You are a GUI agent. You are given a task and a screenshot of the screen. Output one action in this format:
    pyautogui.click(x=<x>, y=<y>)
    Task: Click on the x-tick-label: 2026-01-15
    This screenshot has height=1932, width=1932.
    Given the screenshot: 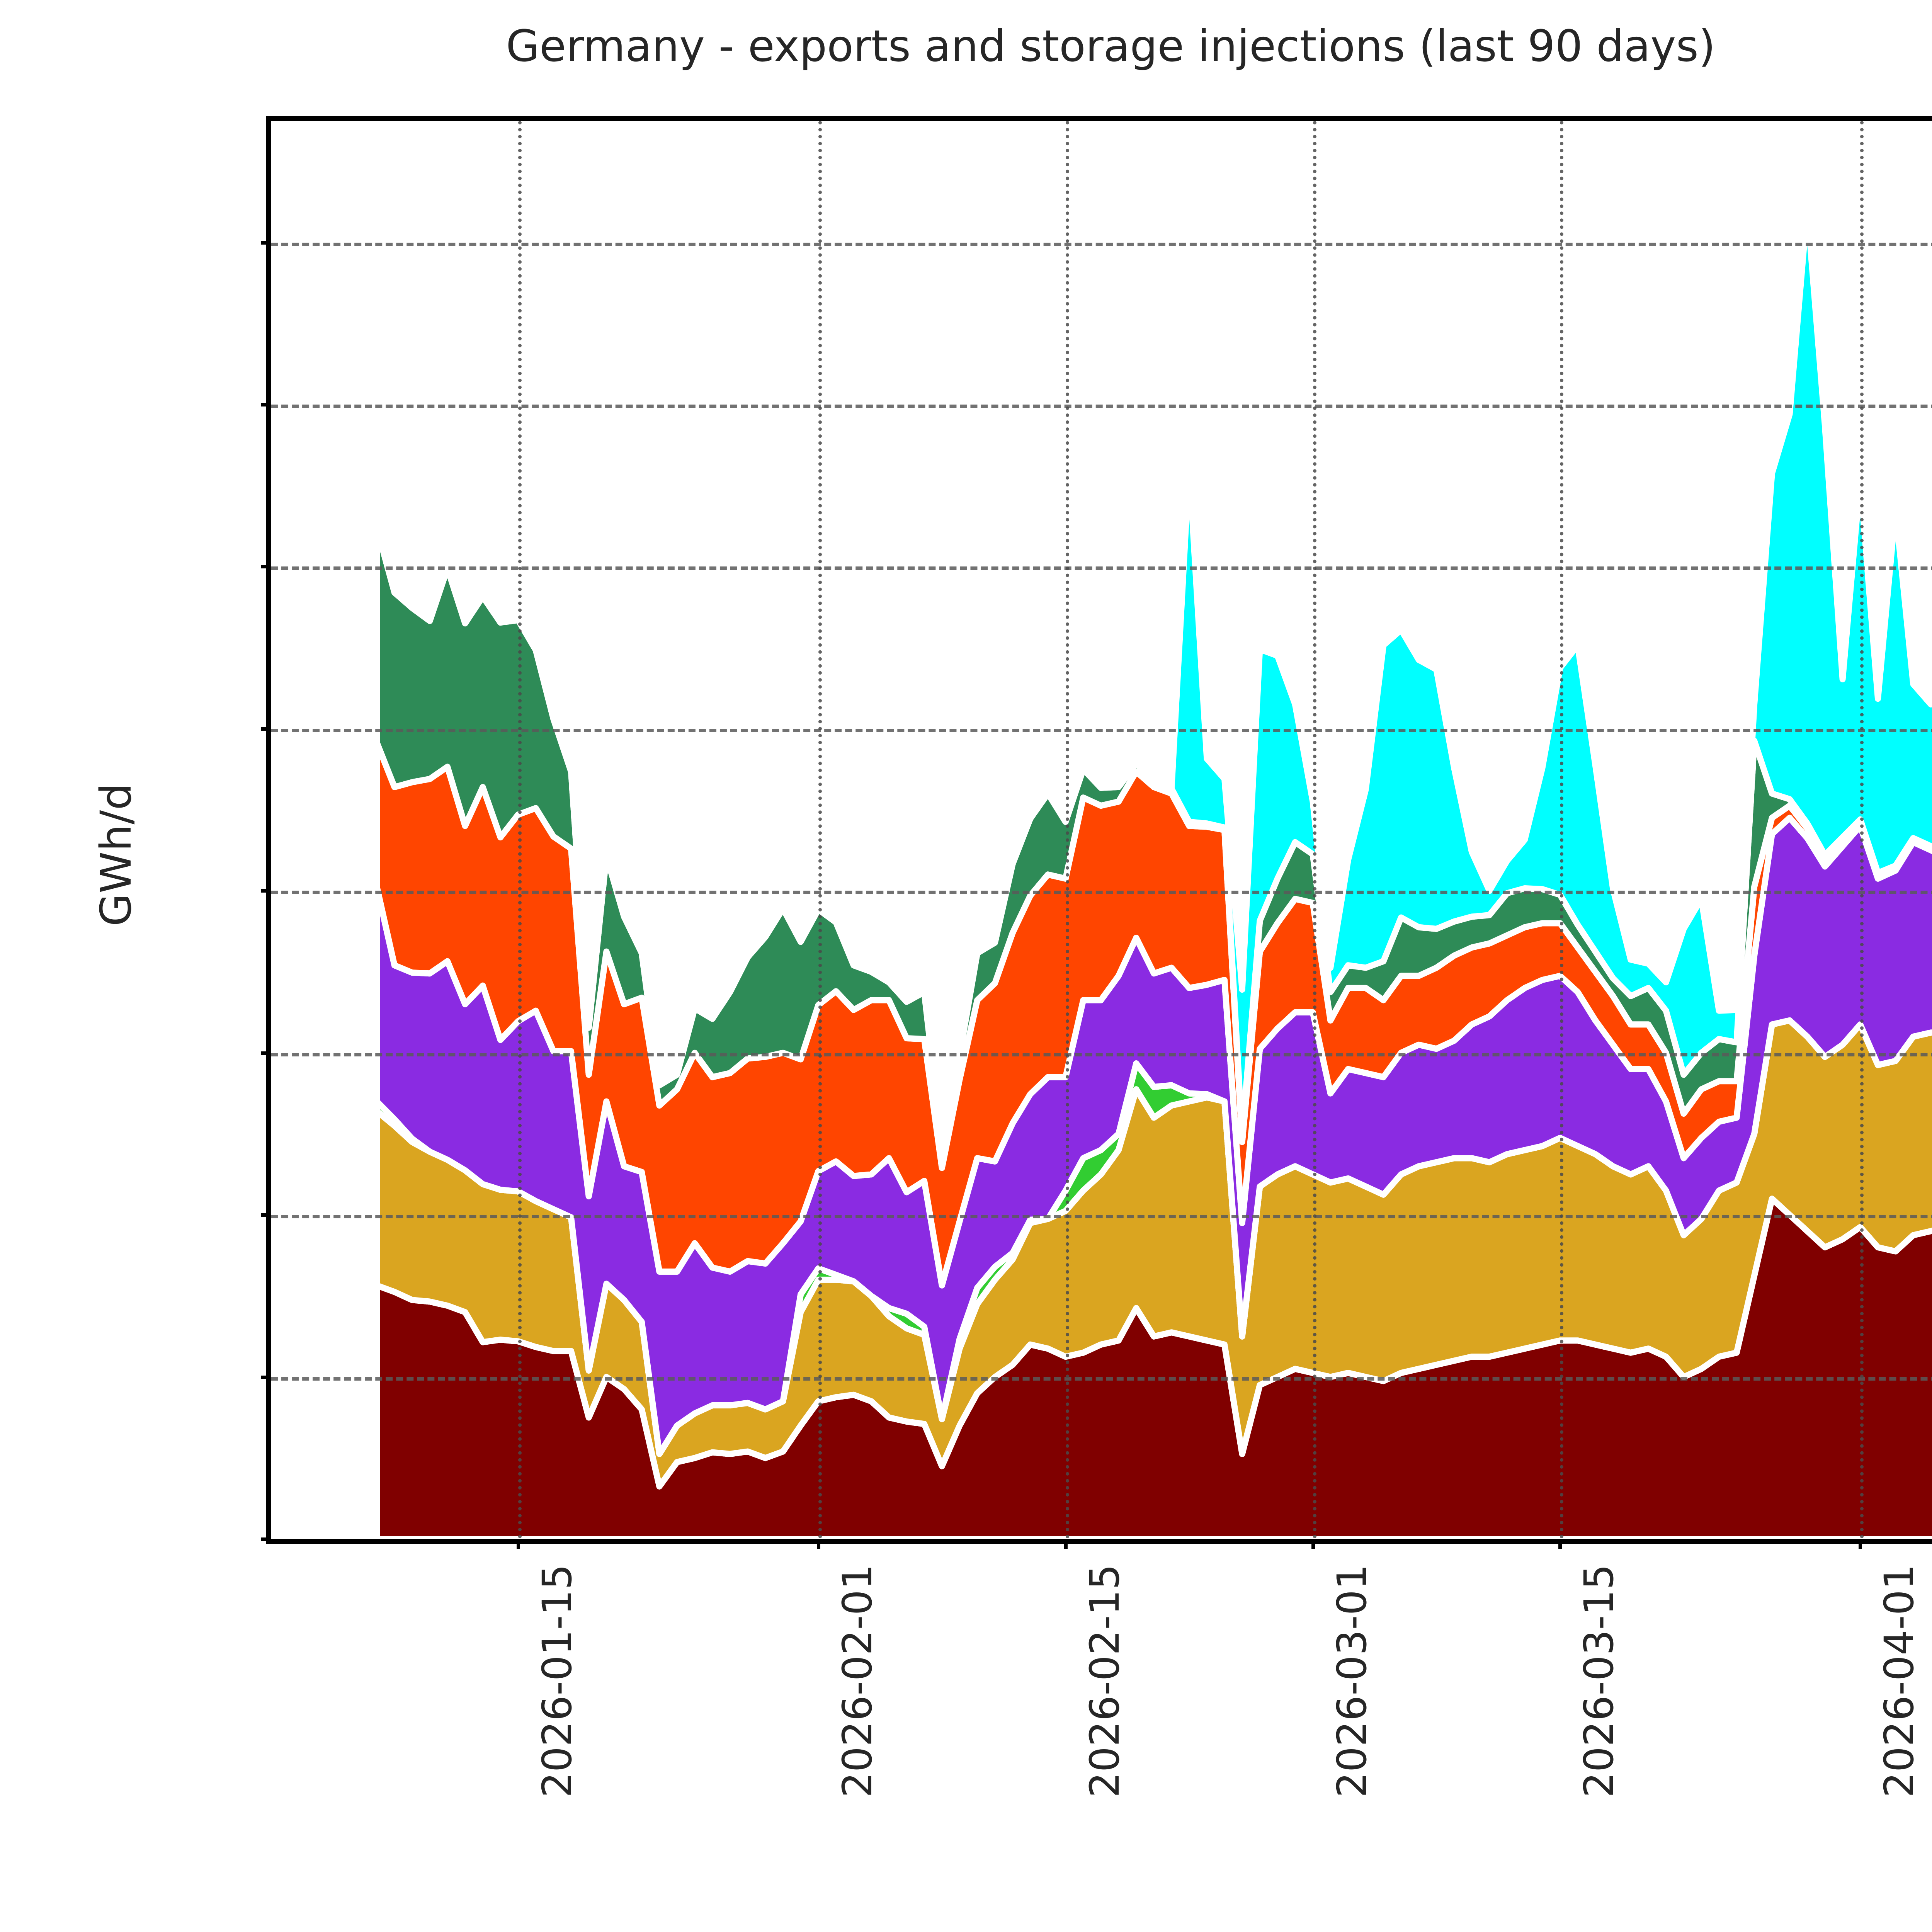 What is the action you would take?
    pyautogui.click(x=557, y=1681)
    